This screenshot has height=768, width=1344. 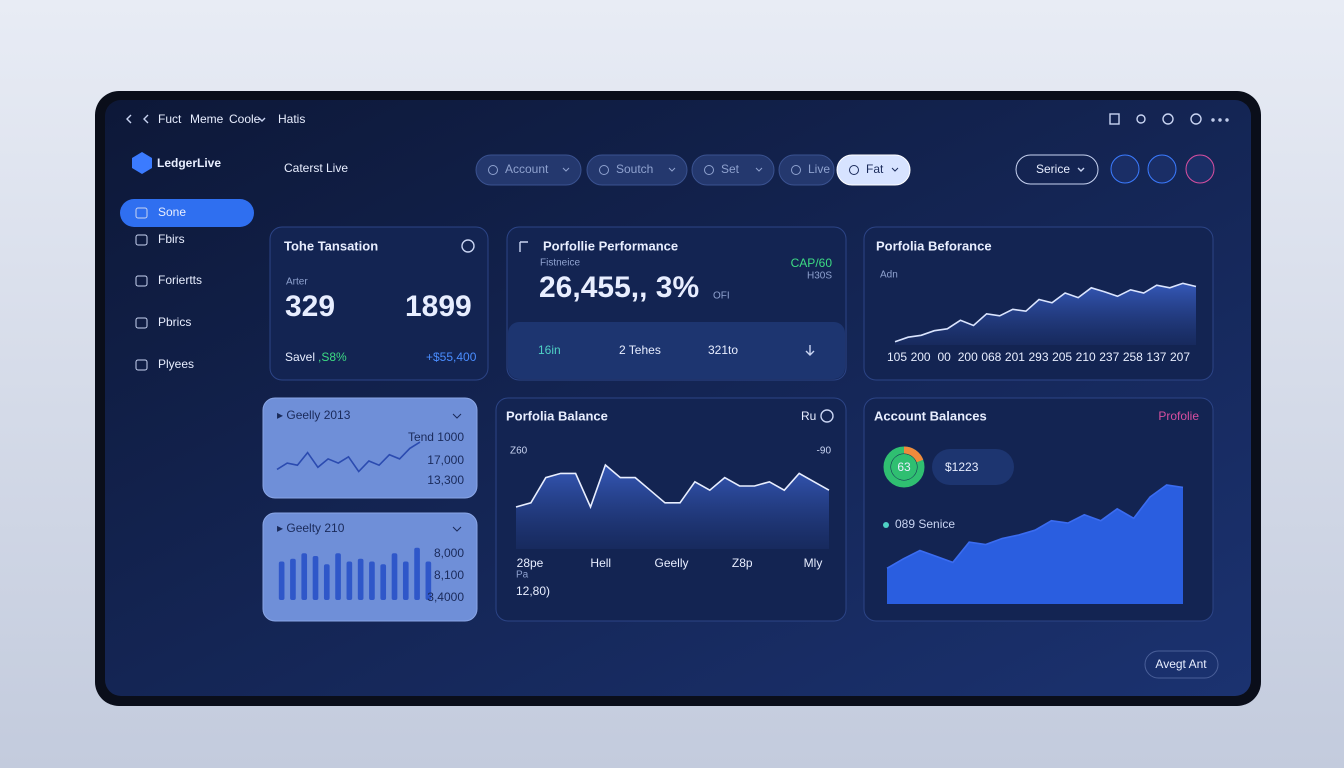 What do you see at coordinates (1156, 357) in the screenshot?
I see `x-tick-label: 137` at bounding box center [1156, 357].